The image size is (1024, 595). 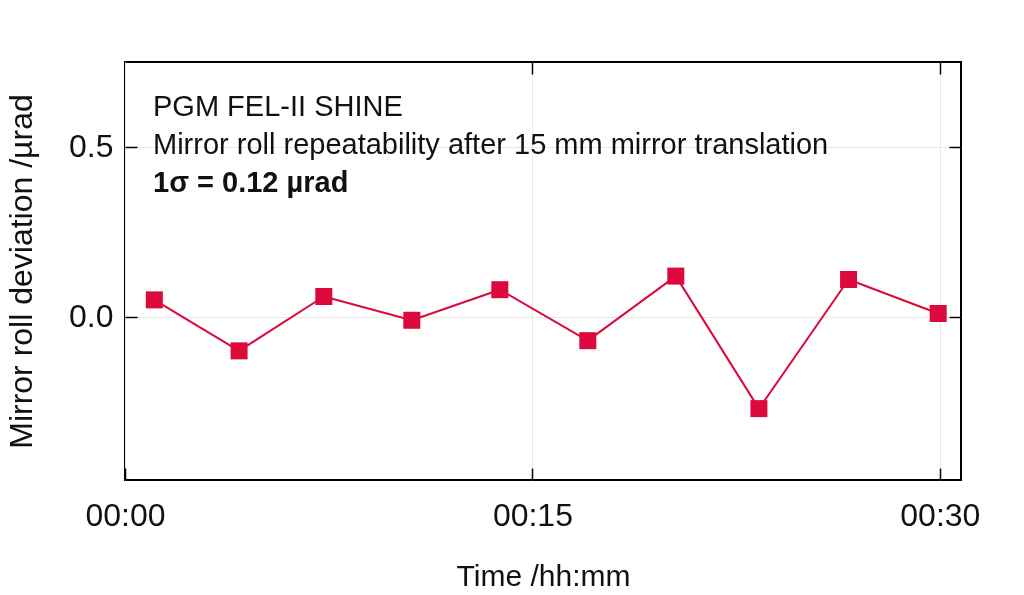 What do you see at coordinates (91, 316) in the screenshot?
I see `y-tick-label: 0.0` at bounding box center [91, 316].